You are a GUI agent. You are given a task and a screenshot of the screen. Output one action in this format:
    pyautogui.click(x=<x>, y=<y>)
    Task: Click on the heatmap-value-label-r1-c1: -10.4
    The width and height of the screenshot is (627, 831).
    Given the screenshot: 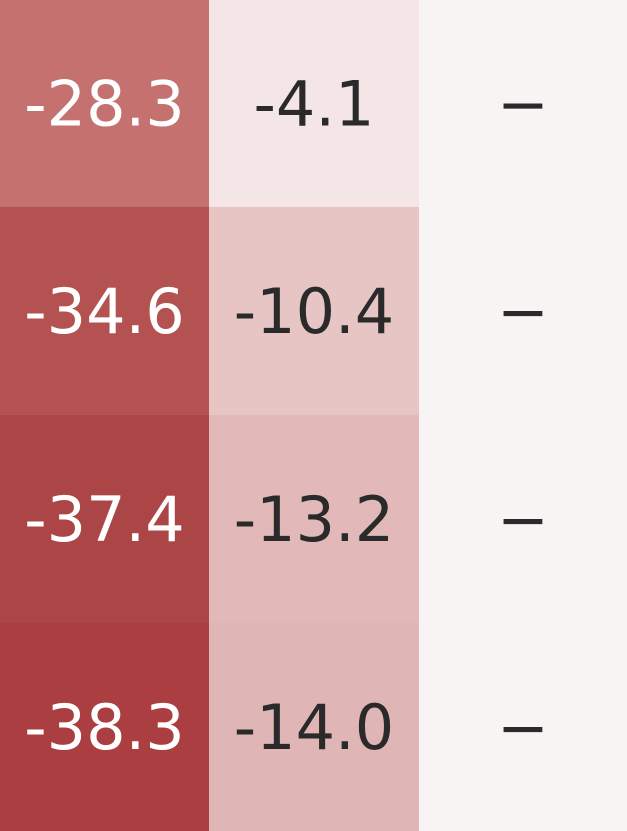 What is the action you would take?
    pyautogui.click(x=314, y=311)
    